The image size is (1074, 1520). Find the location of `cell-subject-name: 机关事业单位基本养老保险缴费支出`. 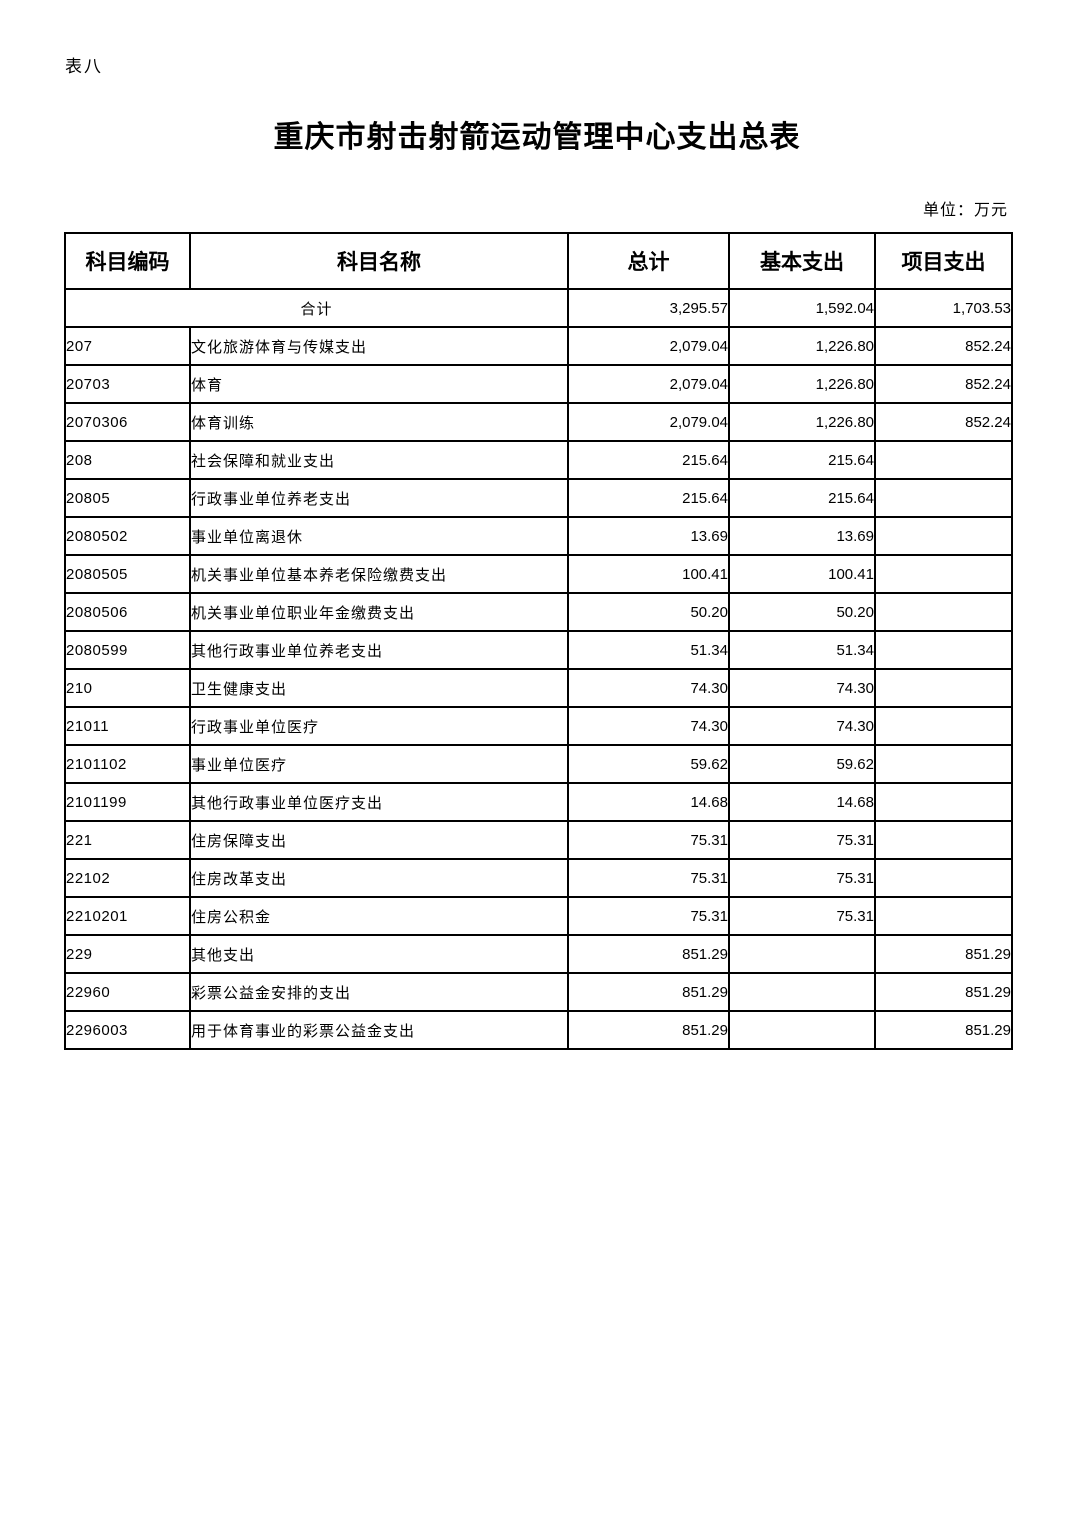

cell-subject-name: 机关事业单位基本养老保险缴费支出 is located at coordinates (379, 574).